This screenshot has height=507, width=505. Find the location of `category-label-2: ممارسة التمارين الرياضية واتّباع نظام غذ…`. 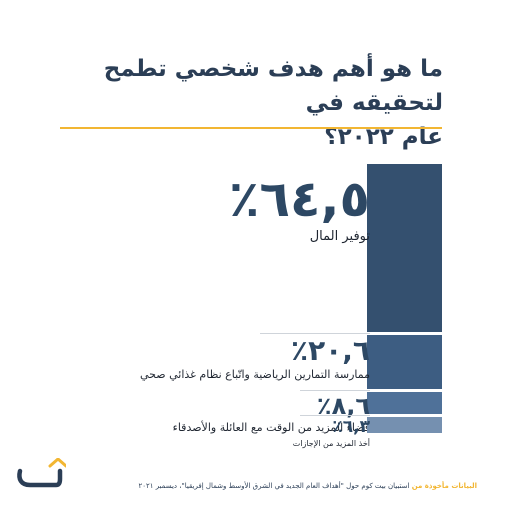

category-label-2: ممارسة التمارين الرياضية واتّباع نظام غذ… is located at coordinates (255, 375).